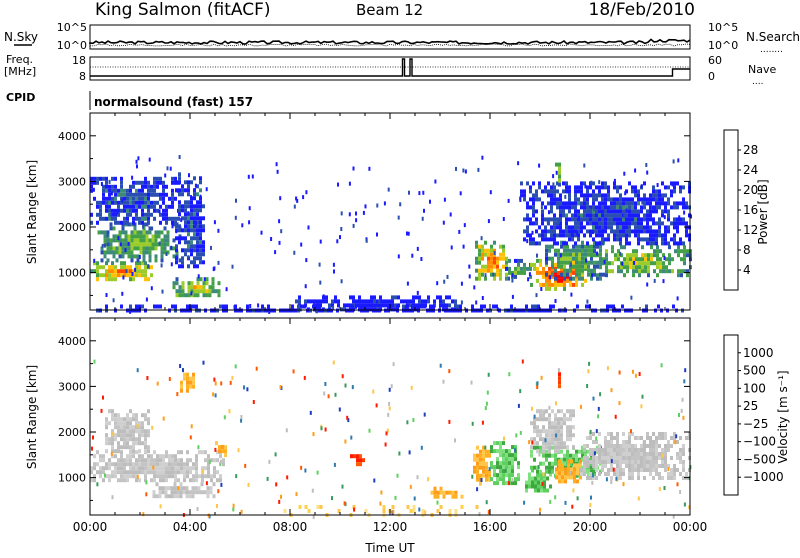 This screenshot has height=558, width=800. What do you see at coordinates (32, 417) in the screenshot?
I see `velocity-ylabel: Slant Range [km]` at bounding box center [32, 417].